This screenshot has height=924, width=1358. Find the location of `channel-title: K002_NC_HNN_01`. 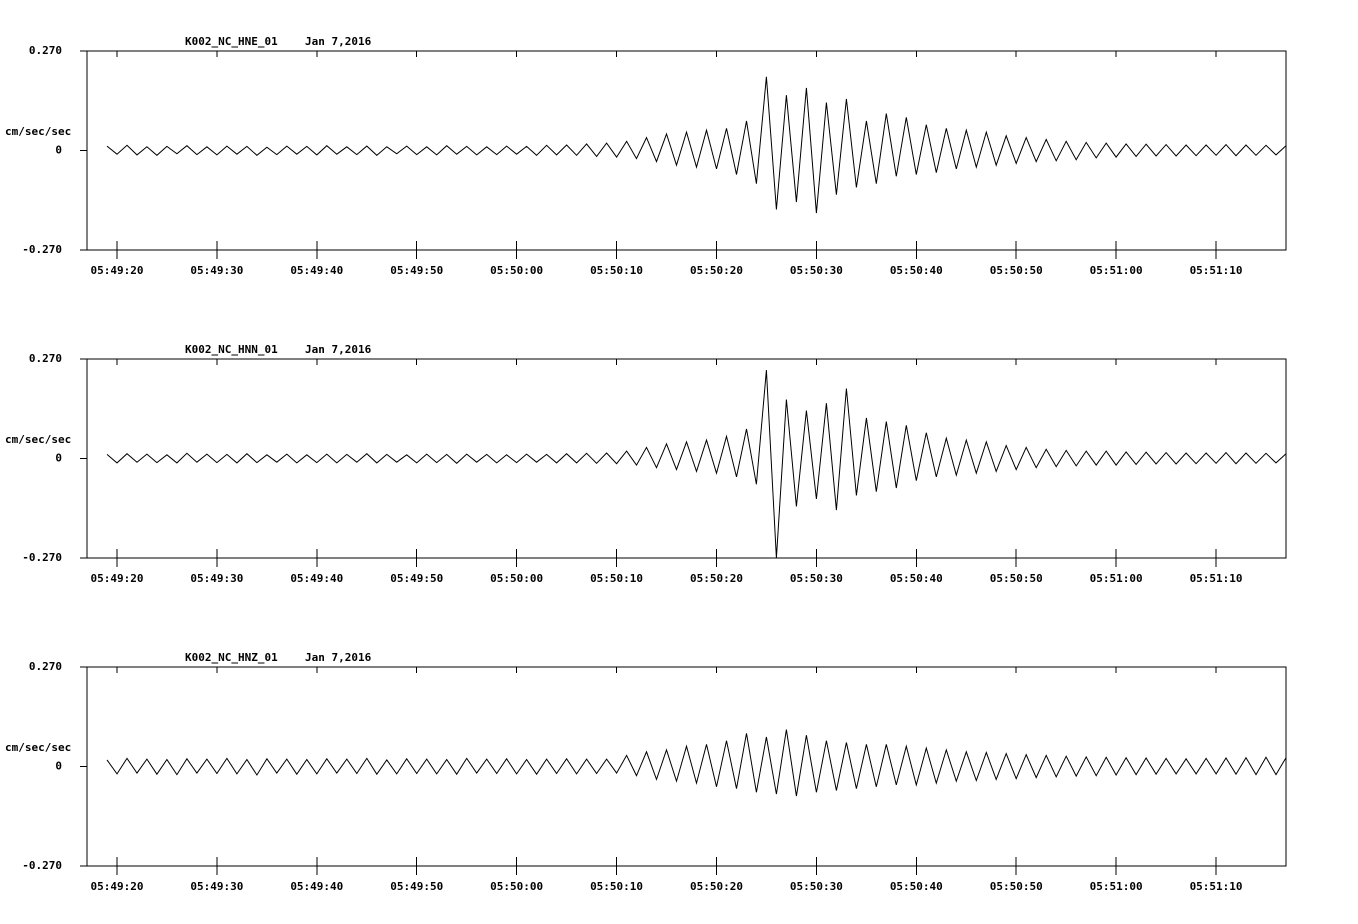

channel-title: K002_NC_HNN_01 is located at coordinates (231, 349).